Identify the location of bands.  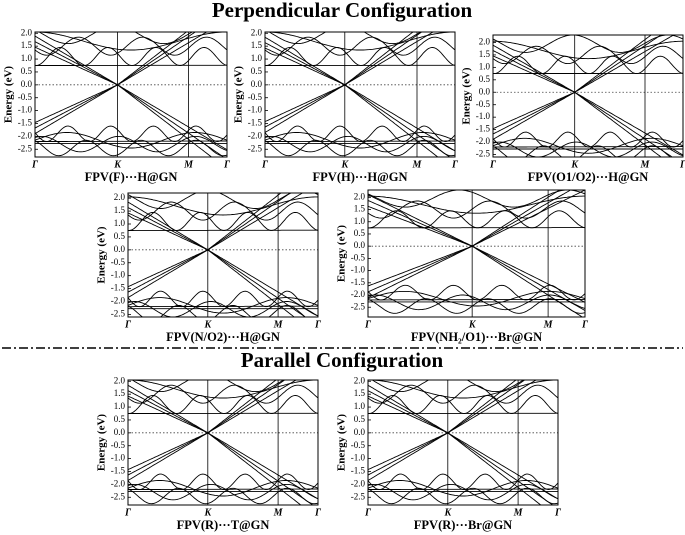
(588, 96).